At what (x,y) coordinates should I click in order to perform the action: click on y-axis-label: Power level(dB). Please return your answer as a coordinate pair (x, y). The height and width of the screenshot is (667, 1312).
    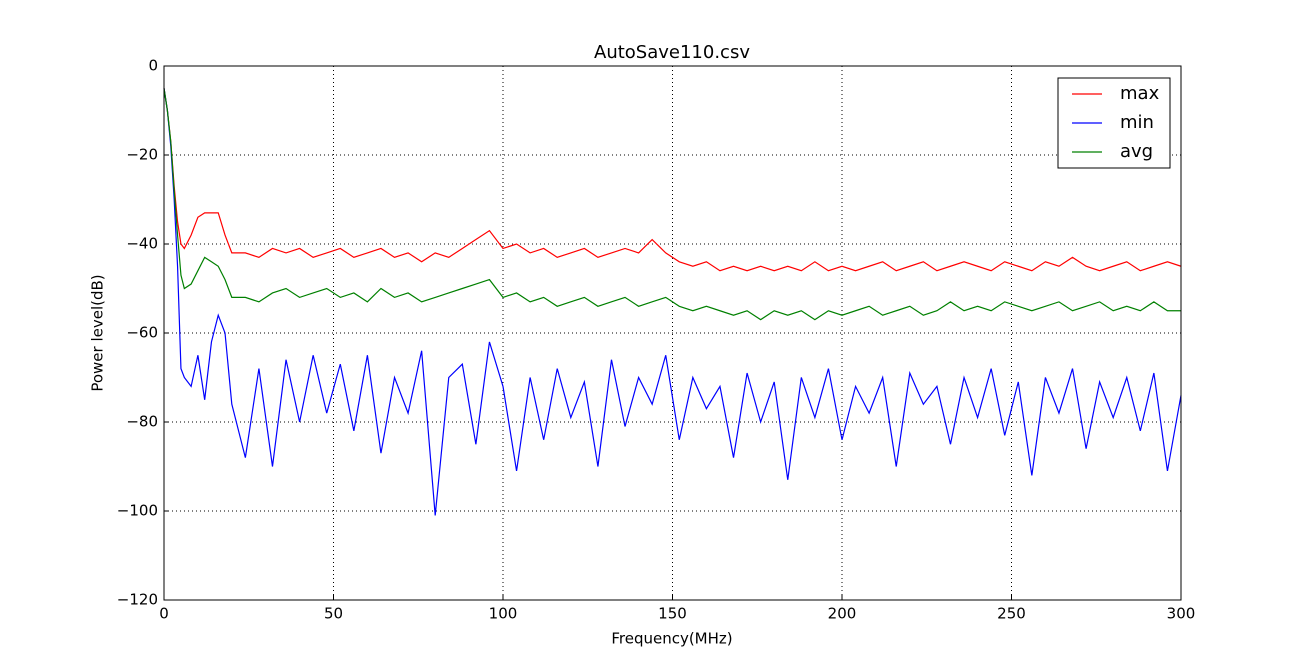
    Looking at the image, I should click on (98, 332).